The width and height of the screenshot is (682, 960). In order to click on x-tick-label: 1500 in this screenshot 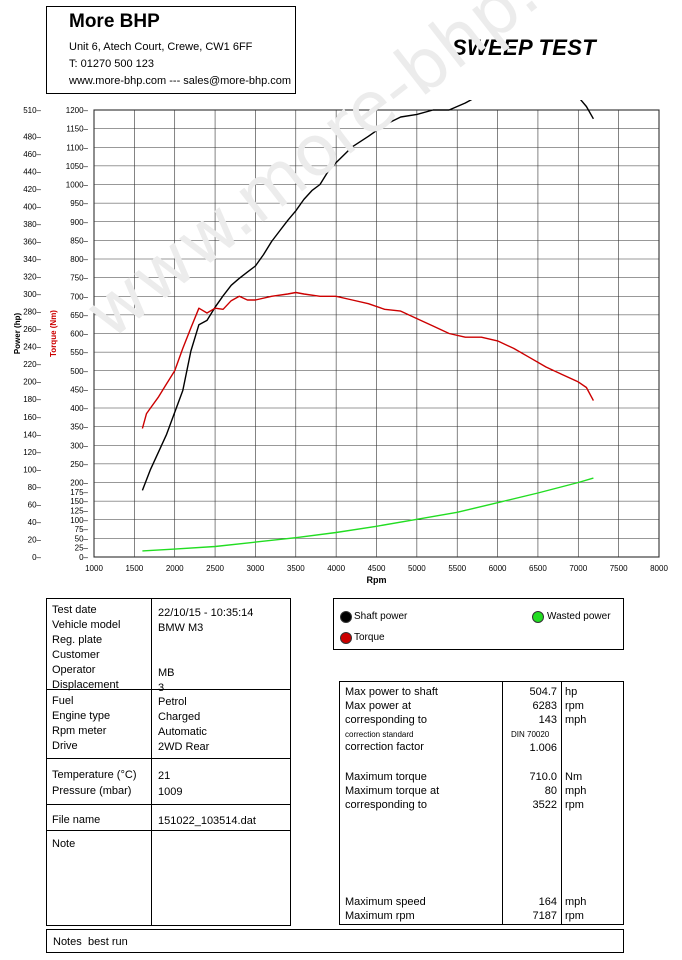, I will do `click(134, 568)`.